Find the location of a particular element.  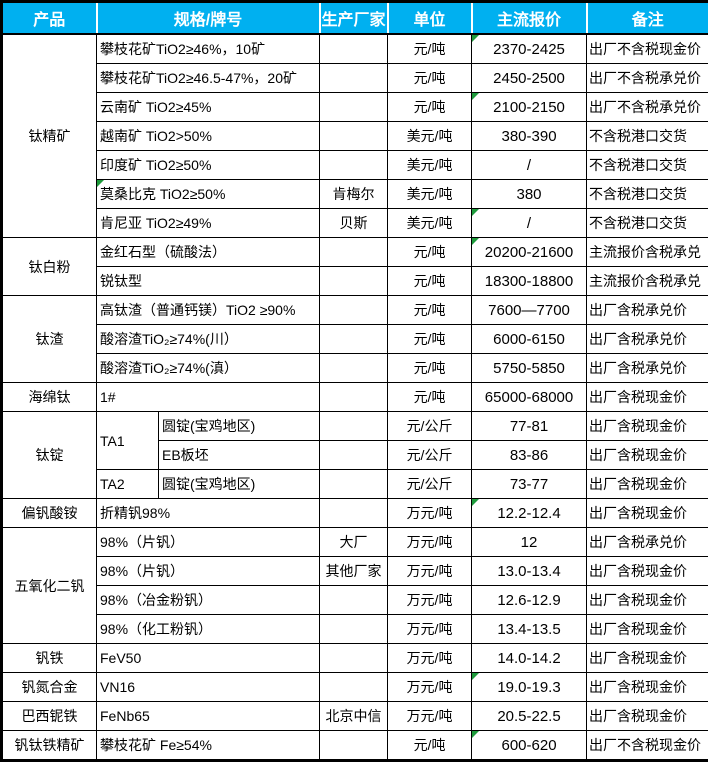

product-name-cell: 钒氮合金 is located at coordinates (49, 687).